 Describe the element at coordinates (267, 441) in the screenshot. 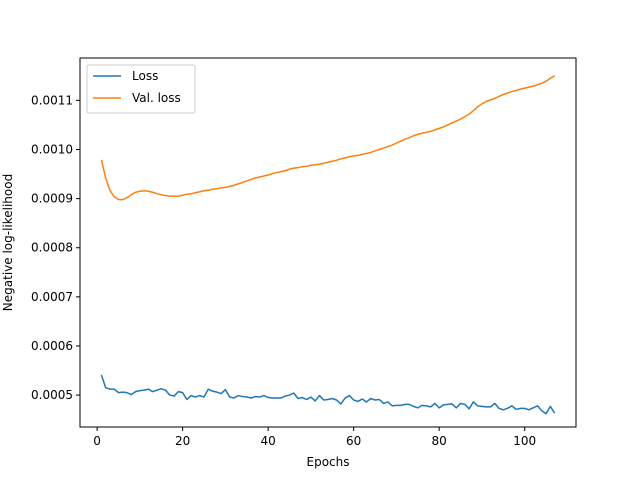

I see `x-tick-label: 40` at that location.